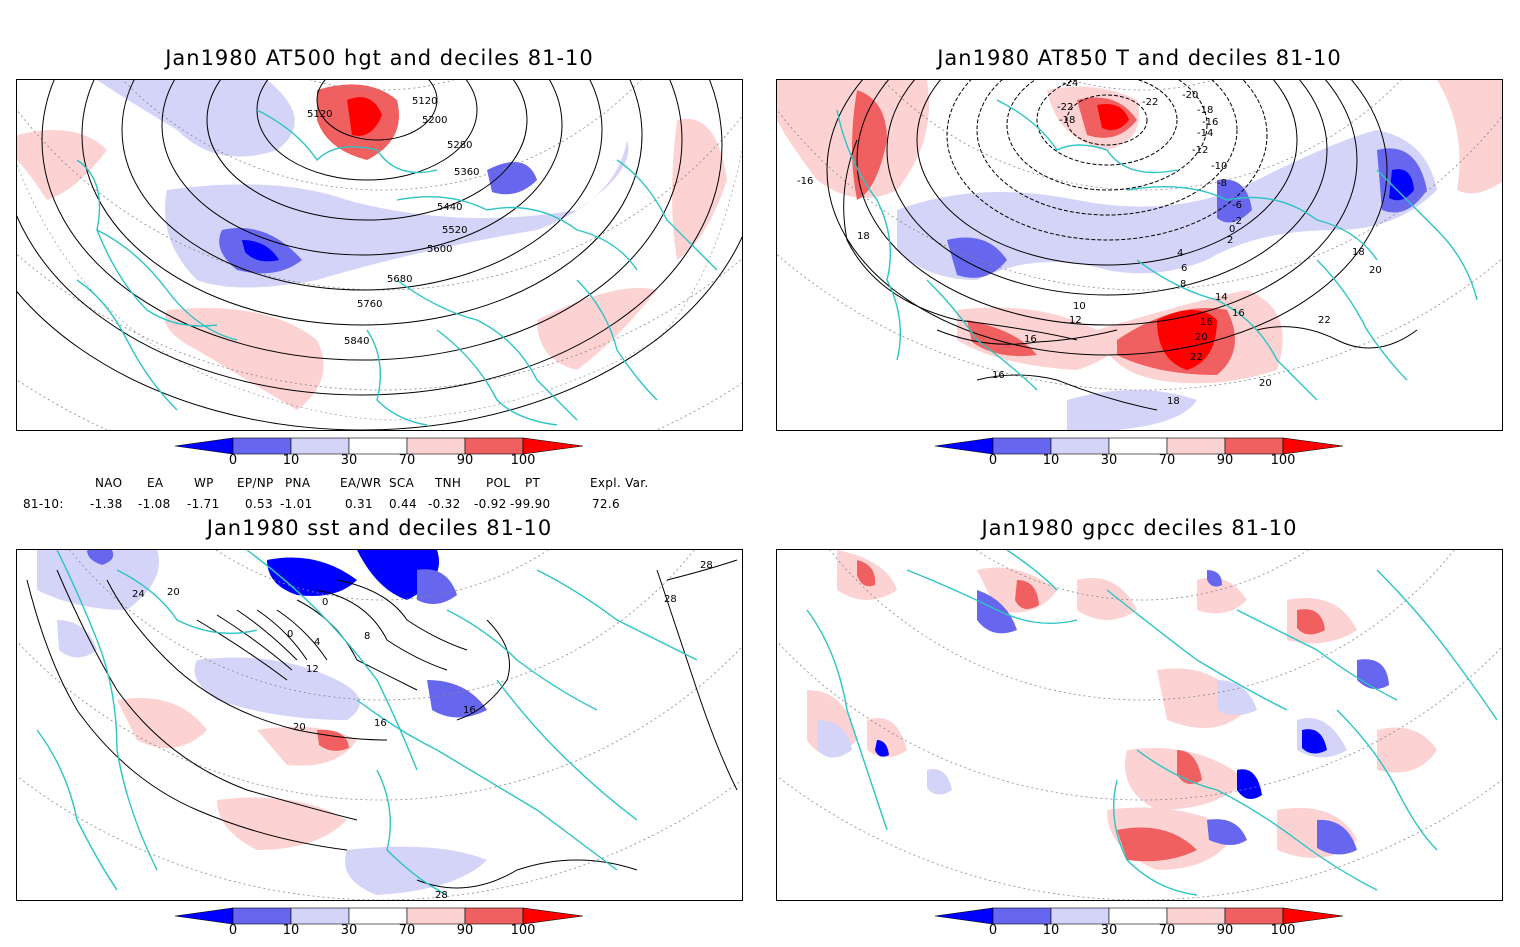 Image resolution: width=1520 pixels, height=947 pixels. What do you see at coordinates (359, 504) in the screenshot?
I see `index-value: 0.31` at bounding box center [359, 504].